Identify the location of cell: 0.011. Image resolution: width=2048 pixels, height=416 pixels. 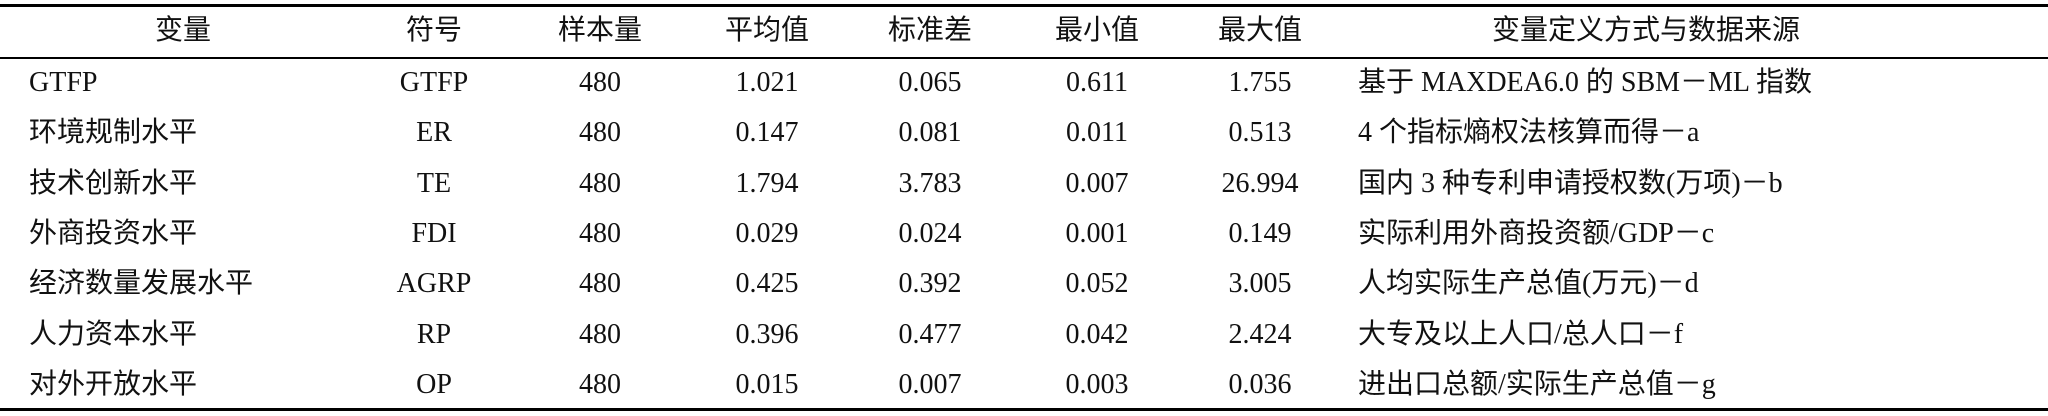
(1097, 133).